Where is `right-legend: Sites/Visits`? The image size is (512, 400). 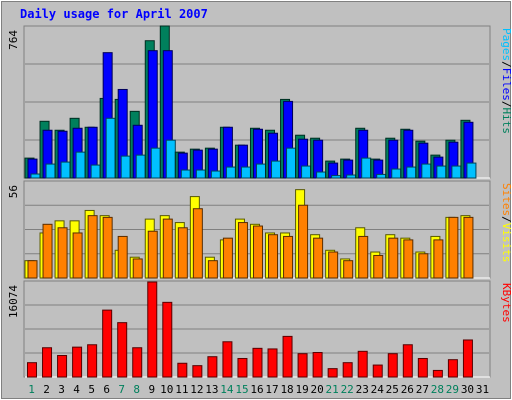 right-legend: Sites/Visits is located at coordinates (506, 223).